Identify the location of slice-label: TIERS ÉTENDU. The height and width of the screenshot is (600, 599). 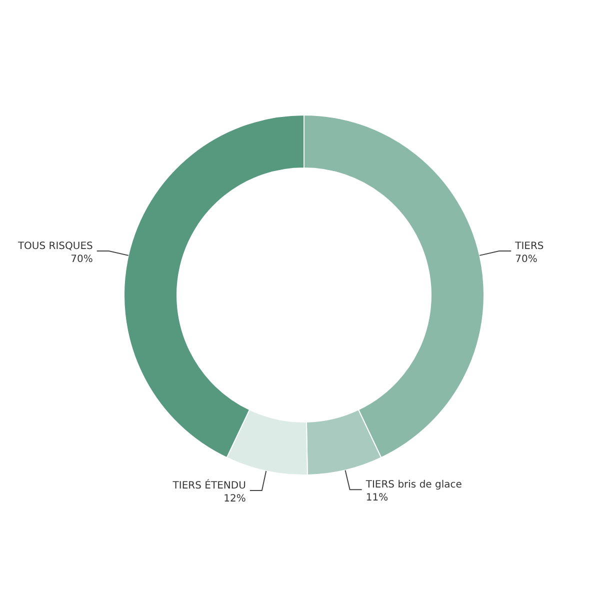
(209, 485).